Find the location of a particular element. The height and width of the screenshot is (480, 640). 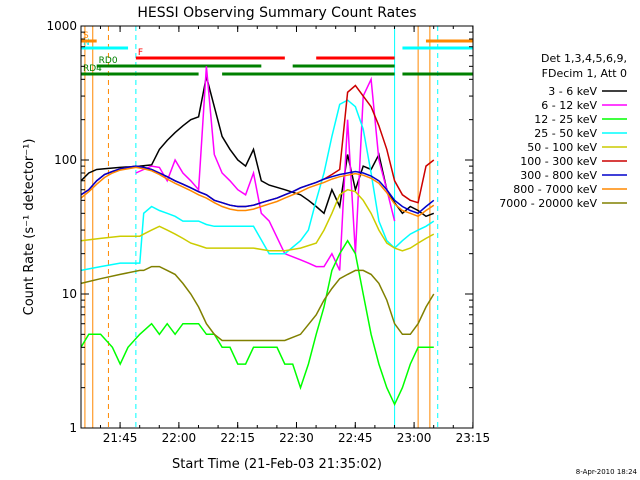

legend-label: 7000 - 20000 keV is located at coordinates (548, 203).